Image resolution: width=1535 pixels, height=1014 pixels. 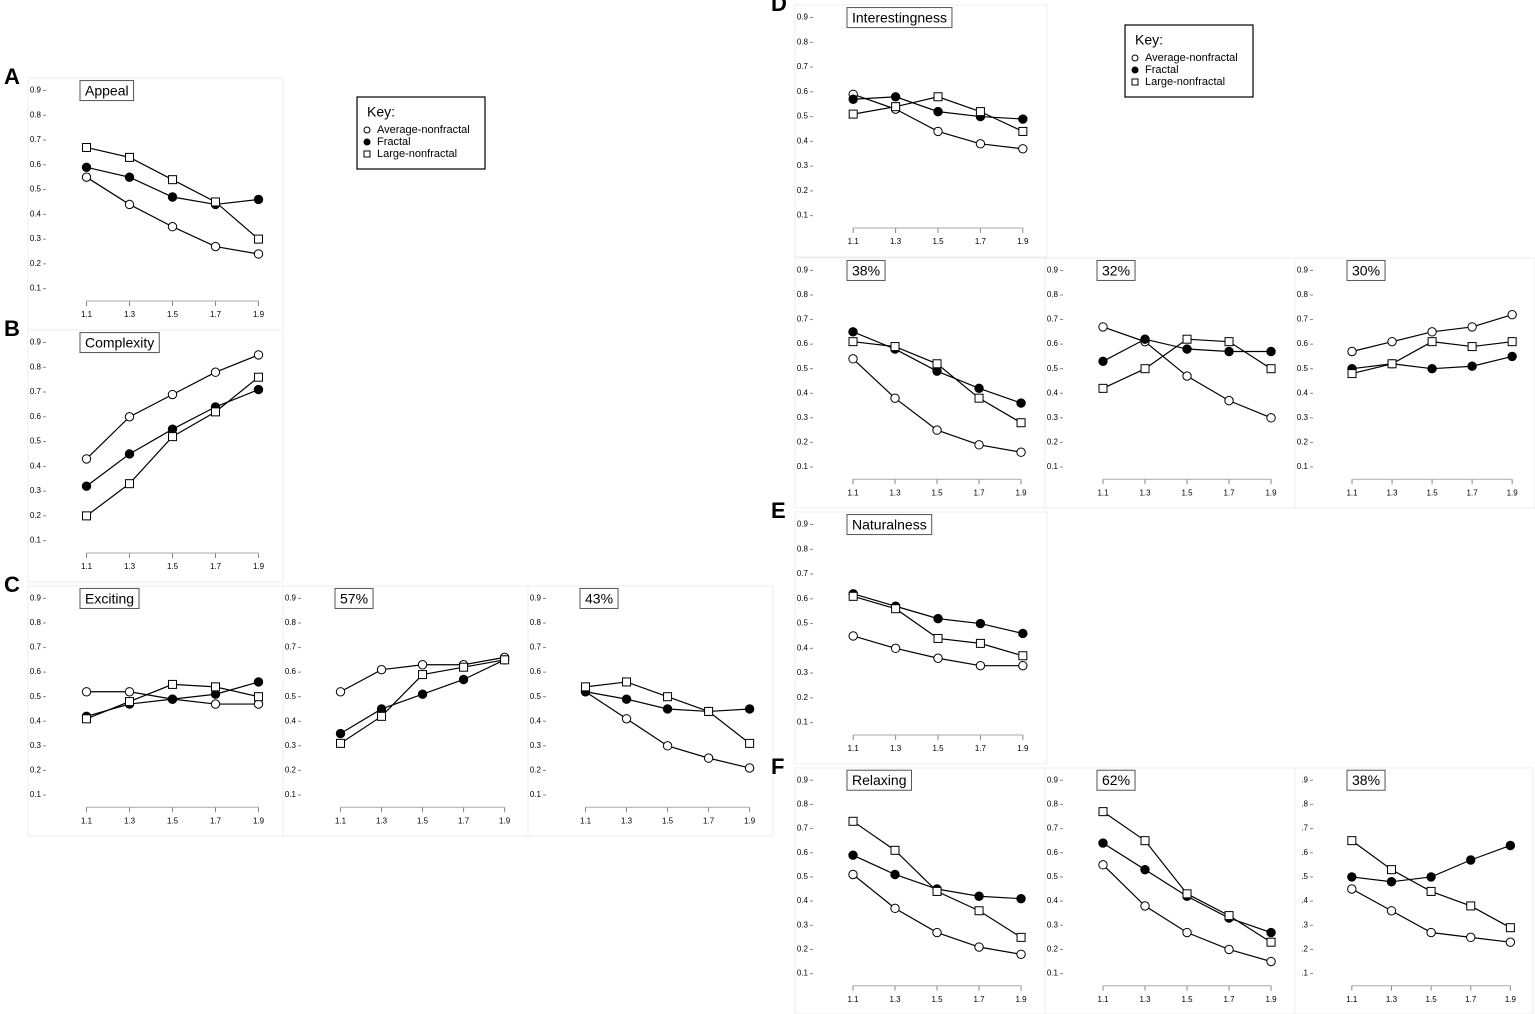 I want to click on panel-title: Relaxing, so click(x=879, y=780).